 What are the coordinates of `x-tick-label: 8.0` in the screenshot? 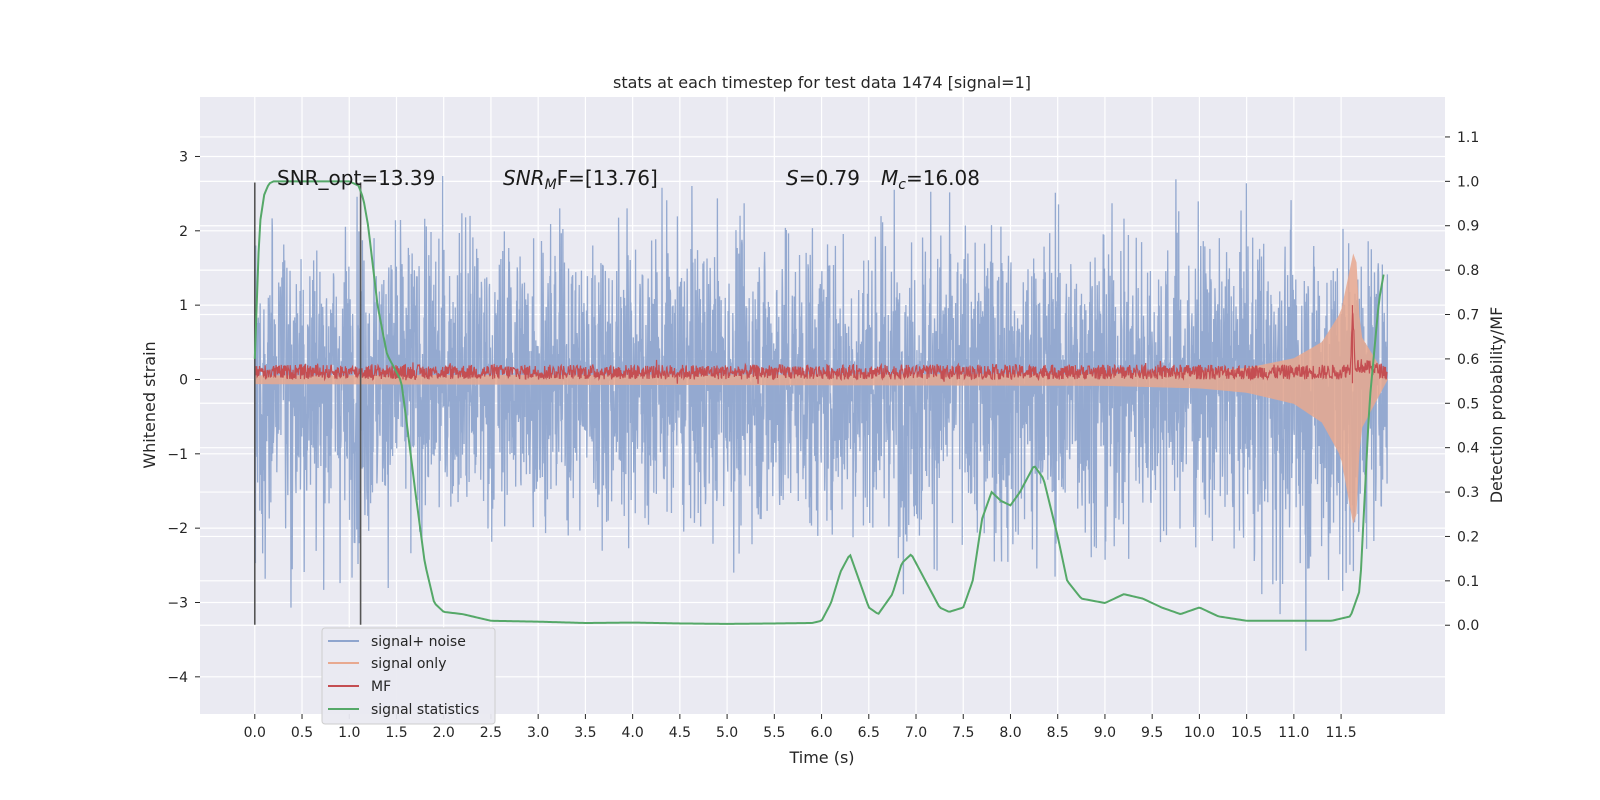 It's located at (1010, 733).